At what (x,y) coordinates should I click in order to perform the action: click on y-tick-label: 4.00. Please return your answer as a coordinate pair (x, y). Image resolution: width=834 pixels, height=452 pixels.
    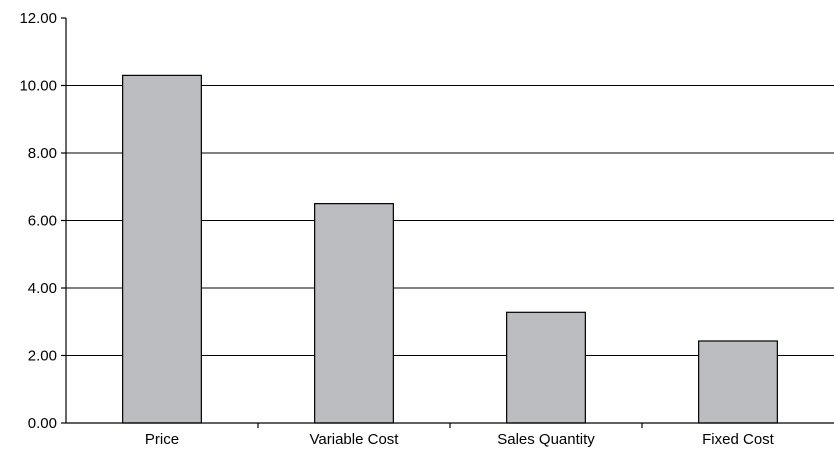
    Looking at the image, I should click on (42, 288).